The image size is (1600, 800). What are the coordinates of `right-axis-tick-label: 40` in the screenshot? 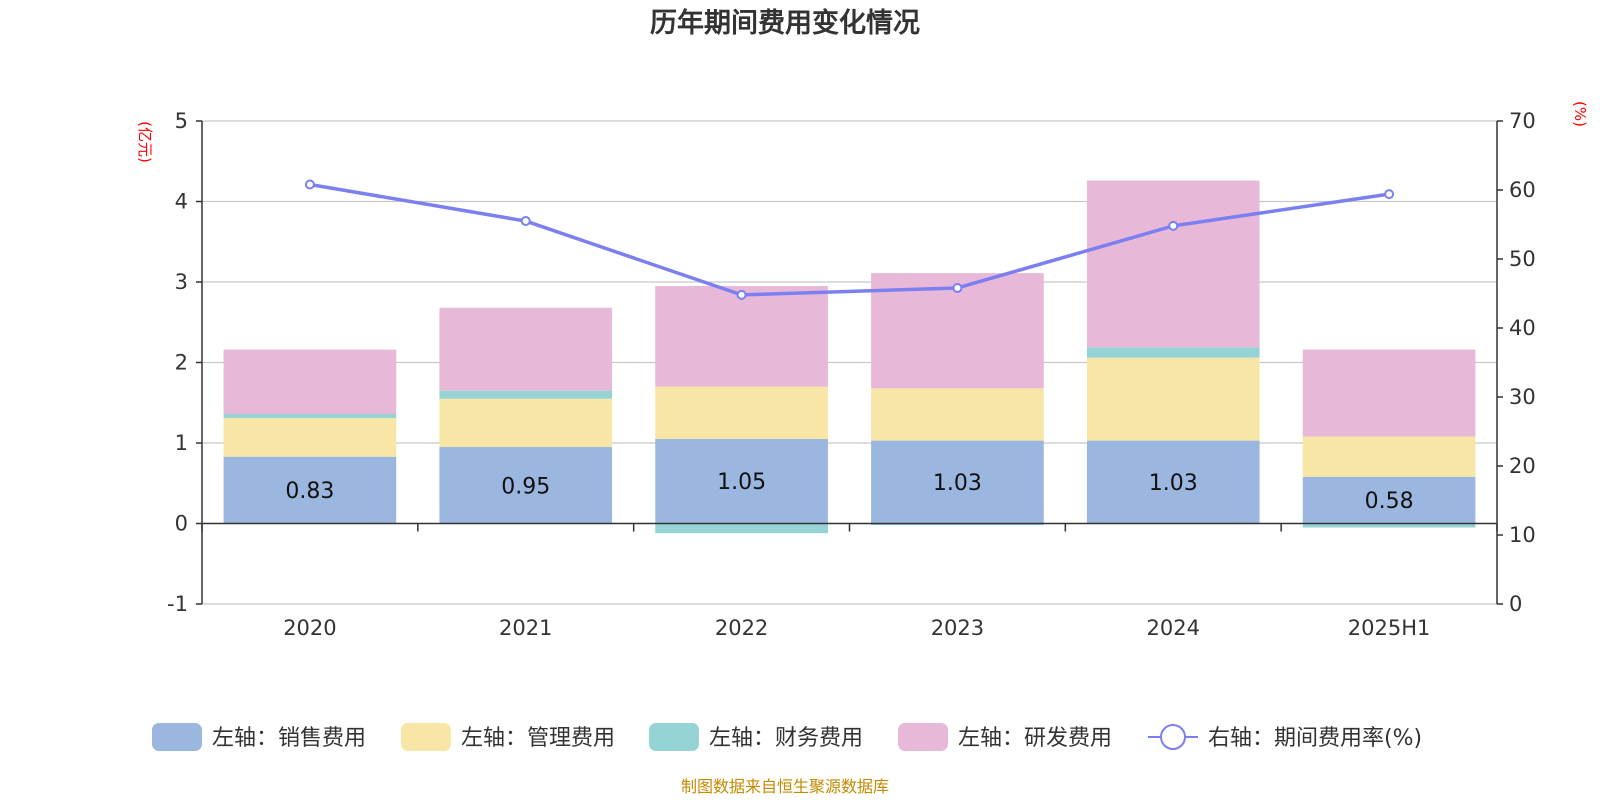 It's located at (1522, 328).